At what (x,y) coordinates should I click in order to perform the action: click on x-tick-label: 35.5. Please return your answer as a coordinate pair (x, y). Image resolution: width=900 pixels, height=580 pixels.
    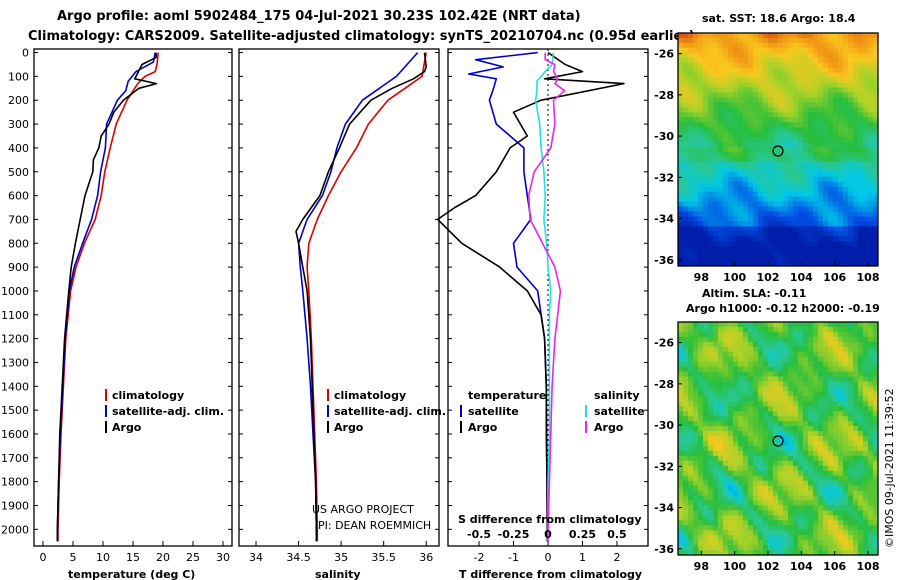
    Looking at the image, I should click on (383, 557).